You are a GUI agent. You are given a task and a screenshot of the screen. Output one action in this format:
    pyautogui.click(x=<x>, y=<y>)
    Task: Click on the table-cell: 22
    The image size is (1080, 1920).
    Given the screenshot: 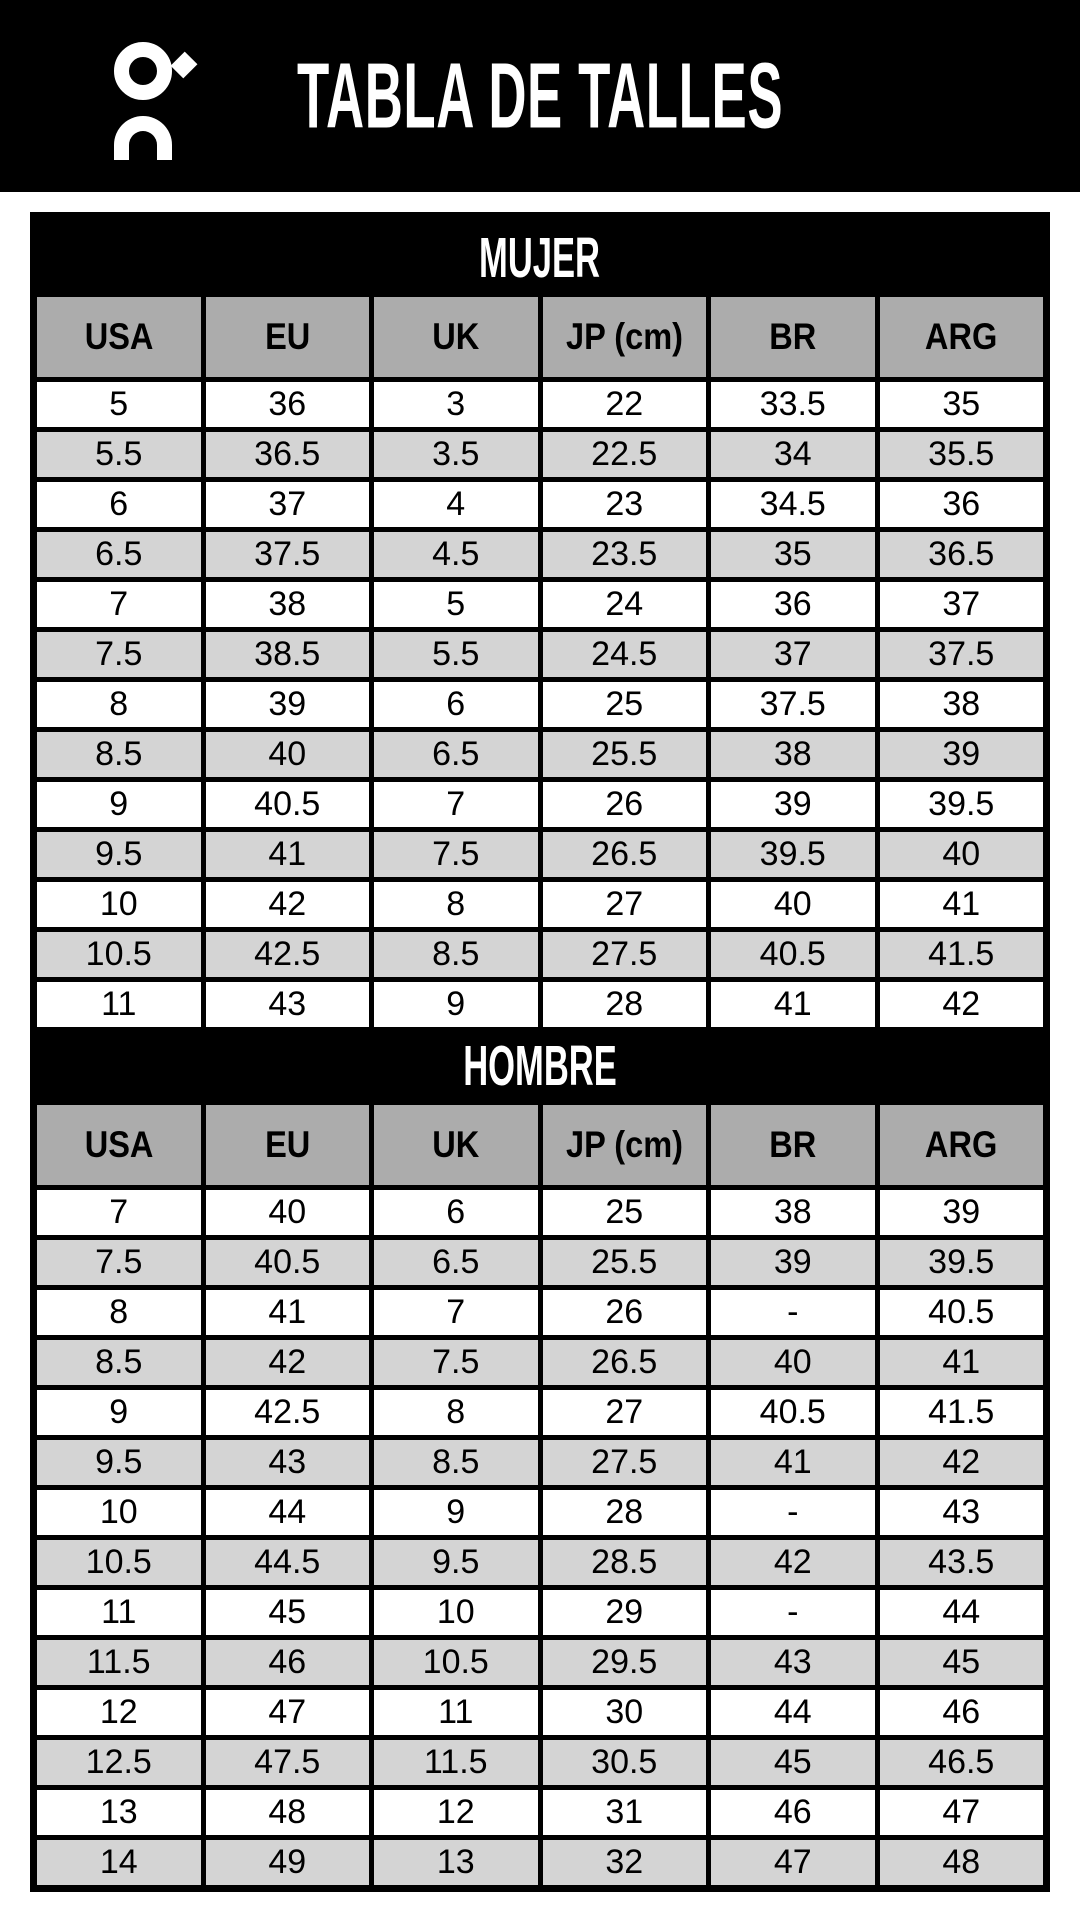 What is the action you would take?
    pyautogui.click(x=624, y=404)
    